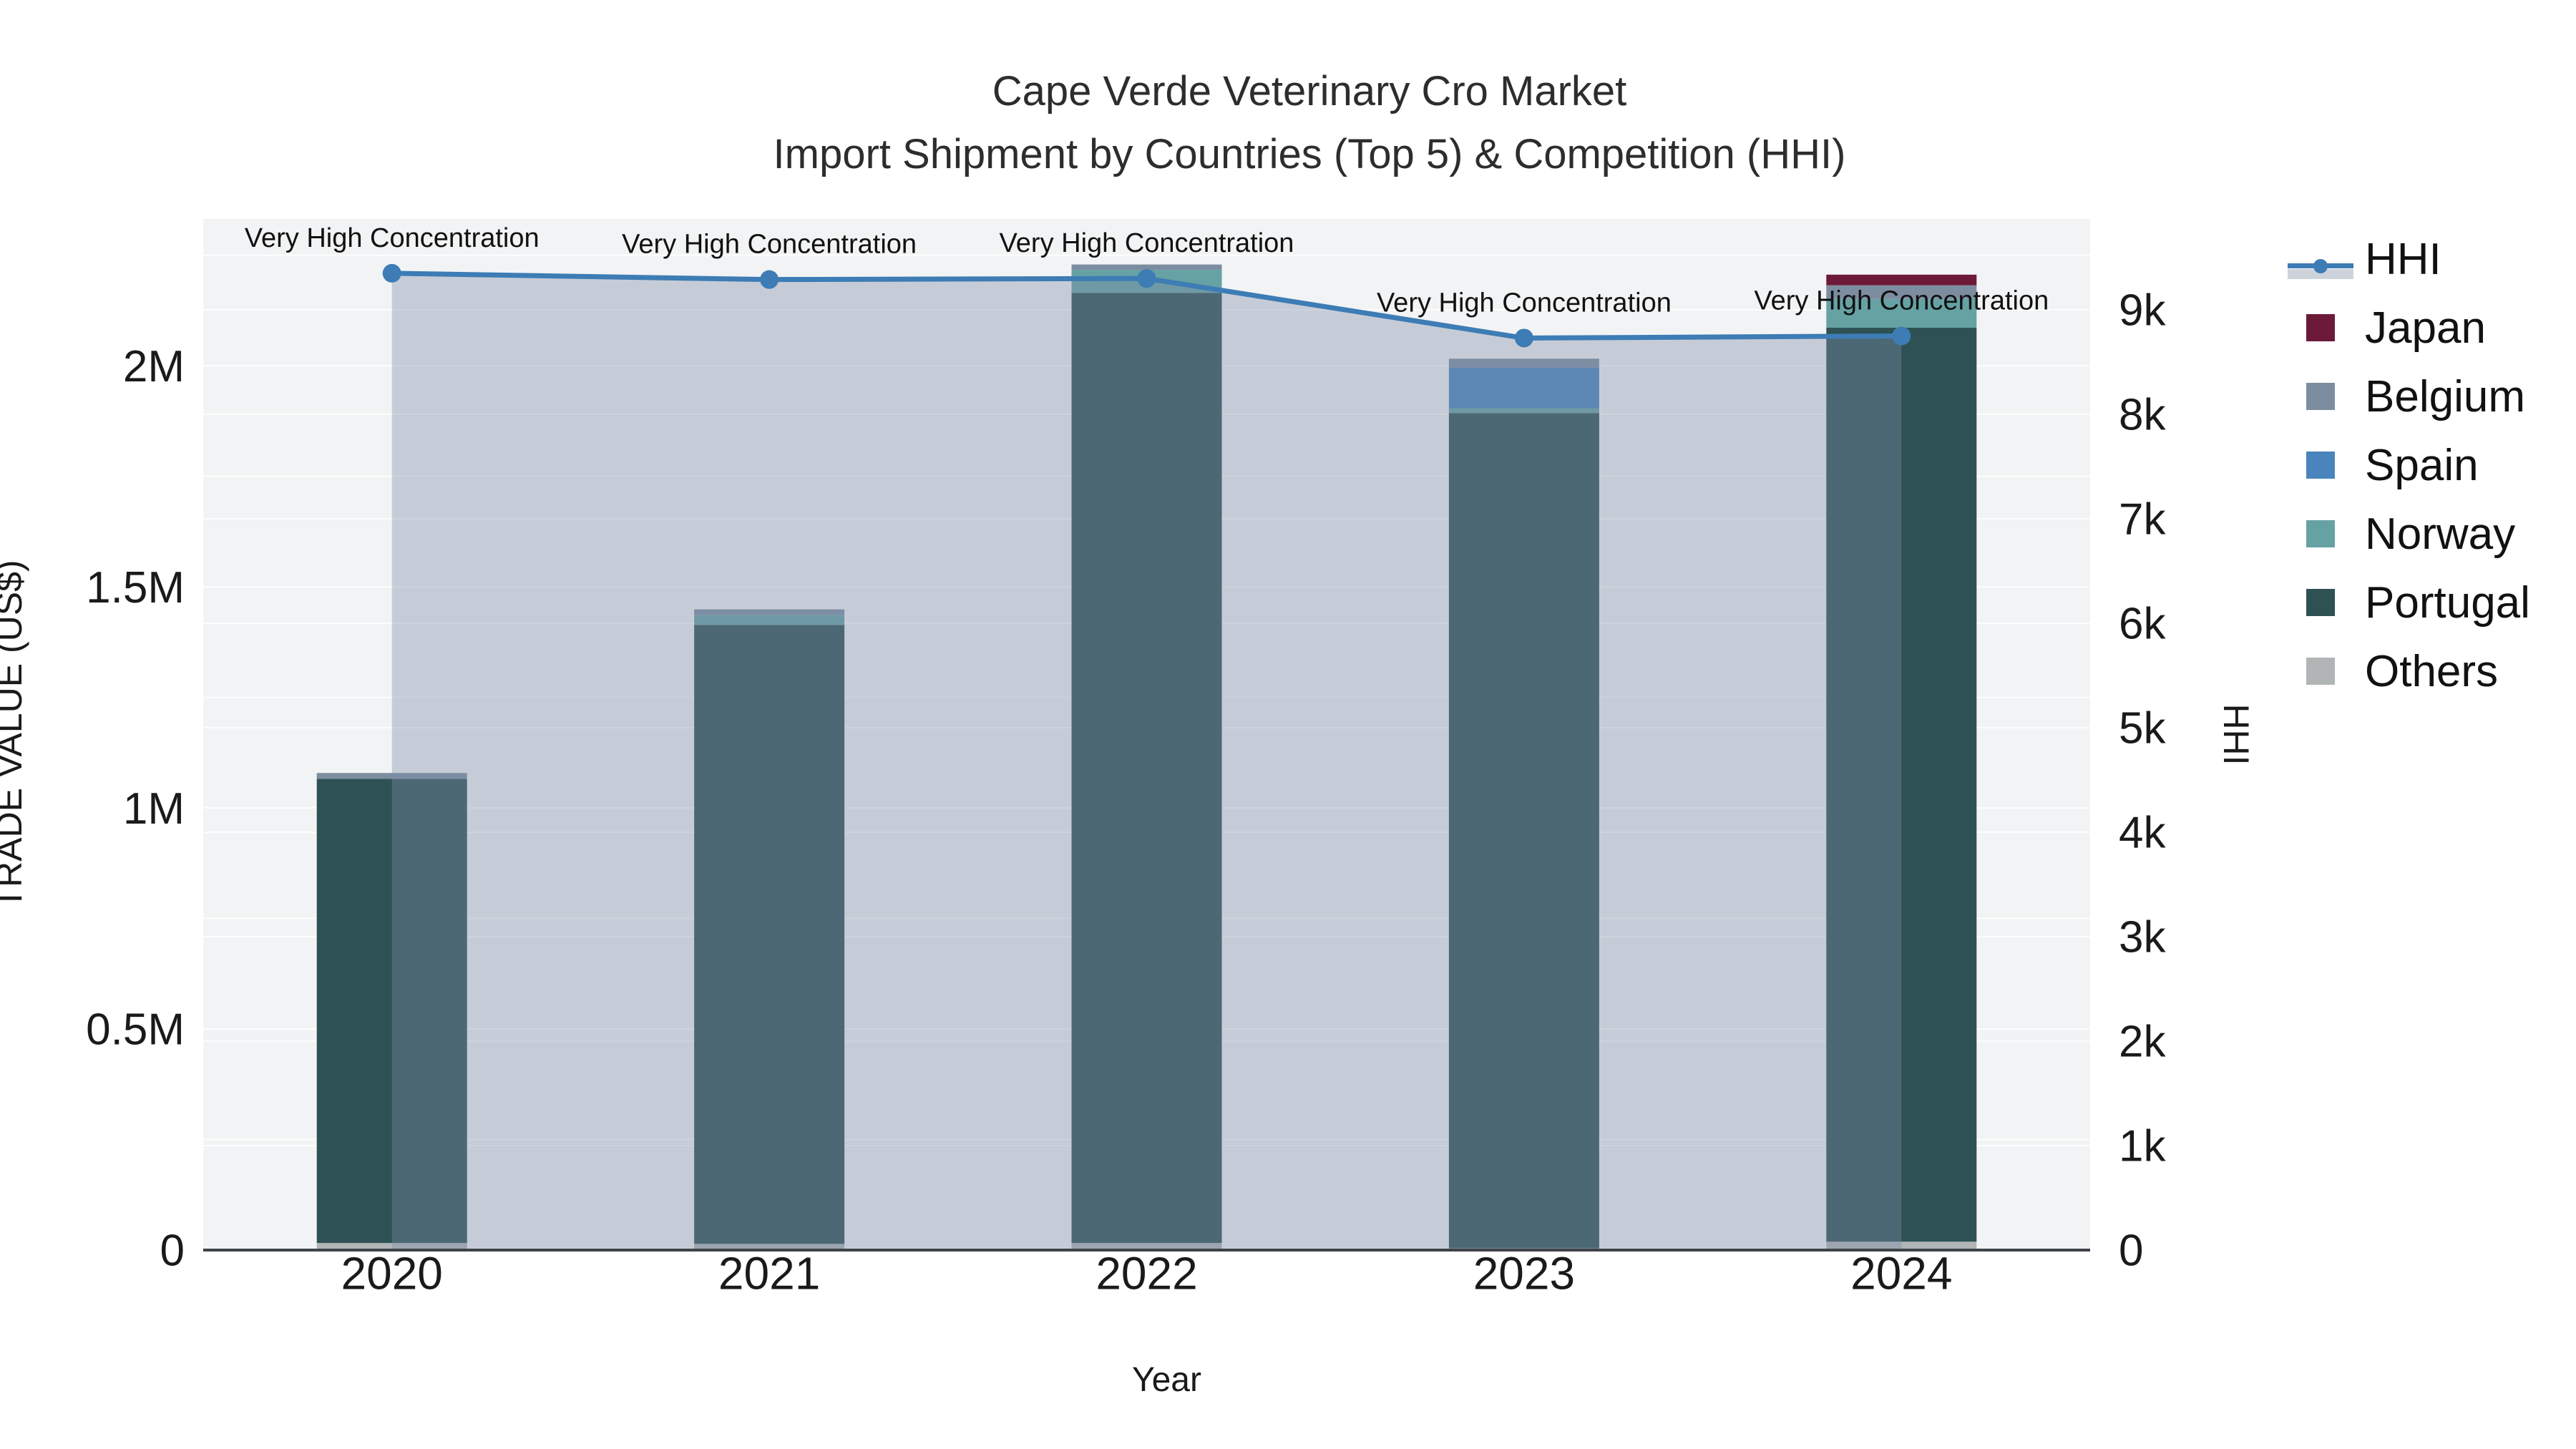  What do you see at coordinates (2403, 259) in the screenshot?
I see `legend-label-hhi: HHI` at bounding box center [2403, 259].